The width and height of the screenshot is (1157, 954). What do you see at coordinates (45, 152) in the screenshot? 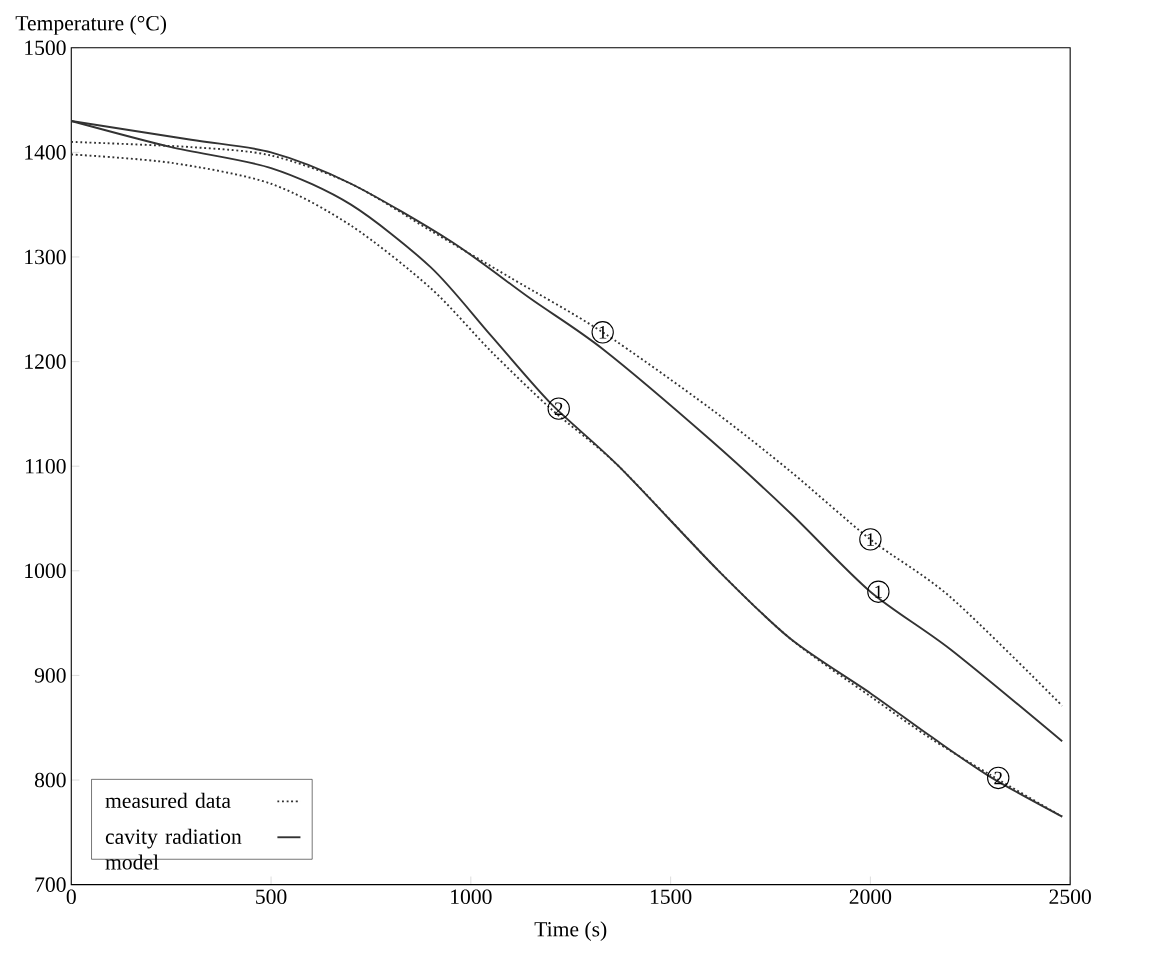
I see `y-tick-label: 1400` at bounding box center [45, 152].